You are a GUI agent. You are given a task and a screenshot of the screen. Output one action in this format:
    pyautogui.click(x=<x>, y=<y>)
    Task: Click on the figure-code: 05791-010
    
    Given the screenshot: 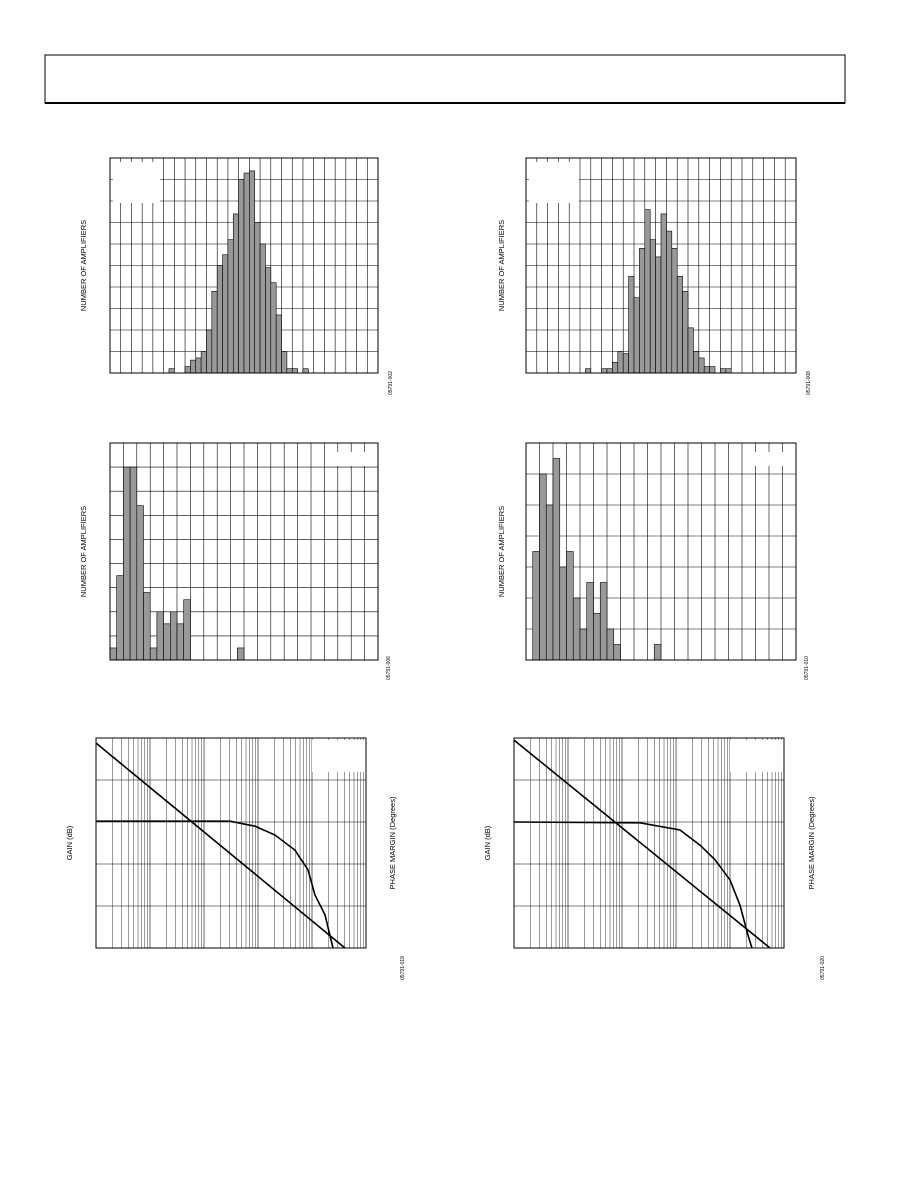 What is the action you would take?
    pyautogui.click(x=807, y=668)
    